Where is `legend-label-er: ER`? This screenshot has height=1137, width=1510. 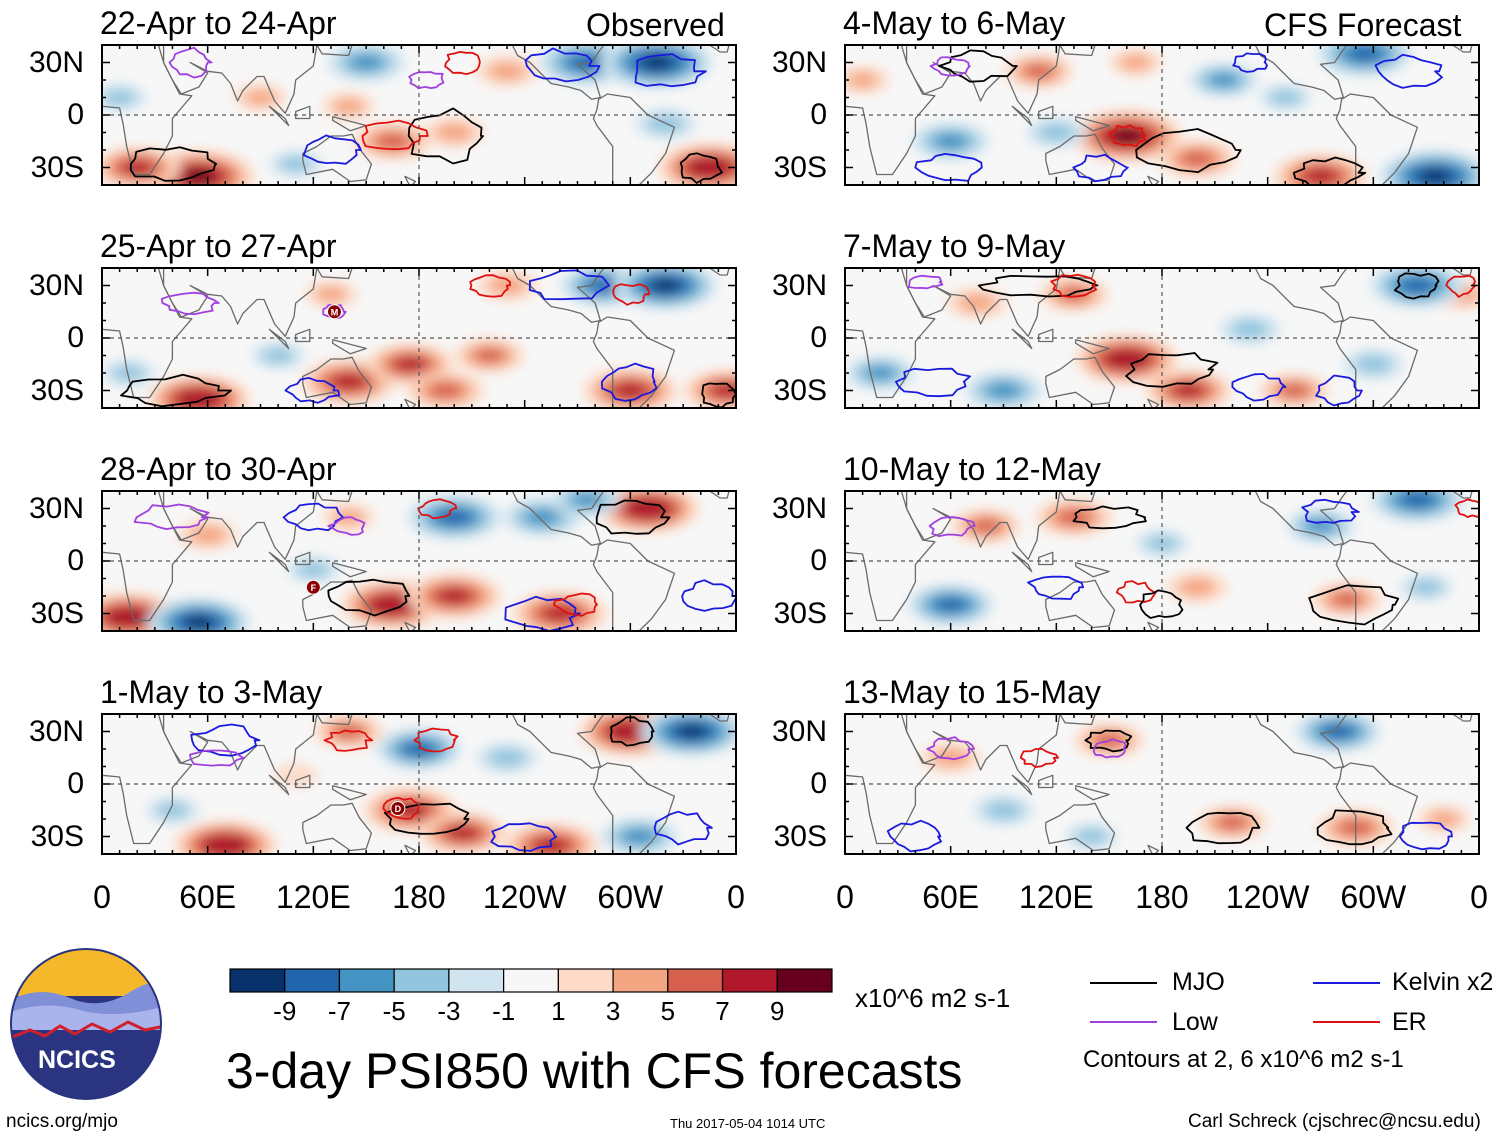 legend-label-er: ER is located at coordinates (1409, 1022).